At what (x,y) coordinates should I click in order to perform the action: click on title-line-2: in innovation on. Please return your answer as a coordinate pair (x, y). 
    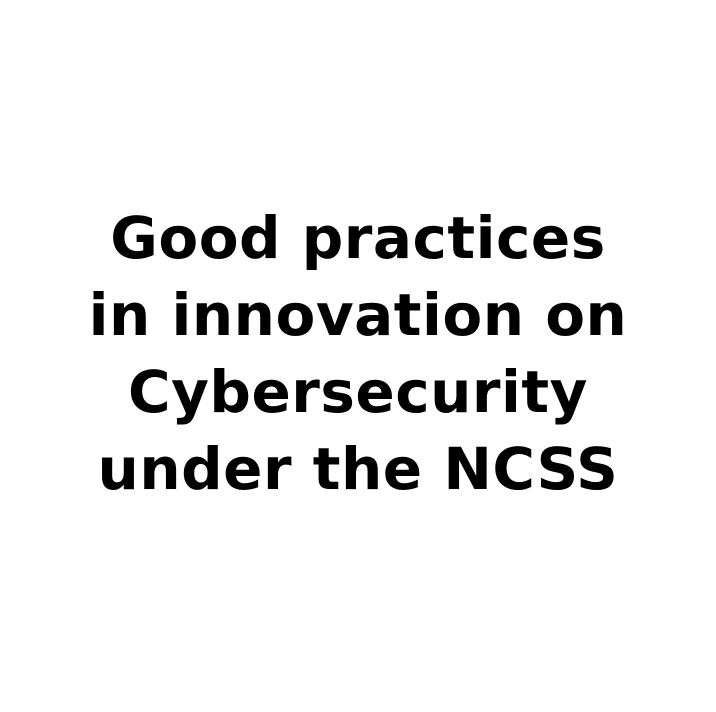
    Looking at the image, I should click on (358, 315).